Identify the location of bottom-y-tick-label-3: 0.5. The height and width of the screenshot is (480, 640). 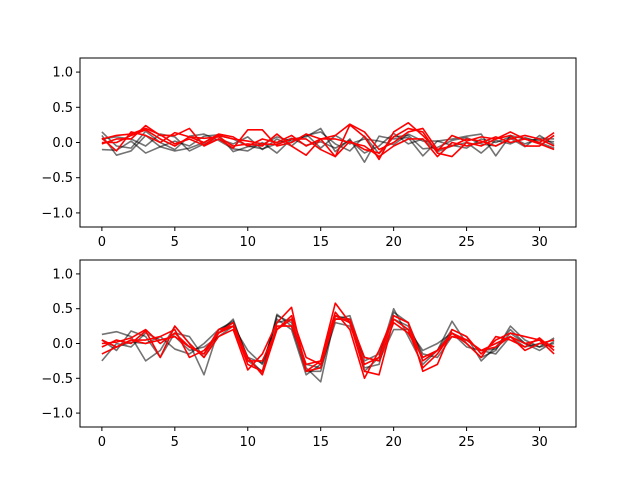
(62, 309).